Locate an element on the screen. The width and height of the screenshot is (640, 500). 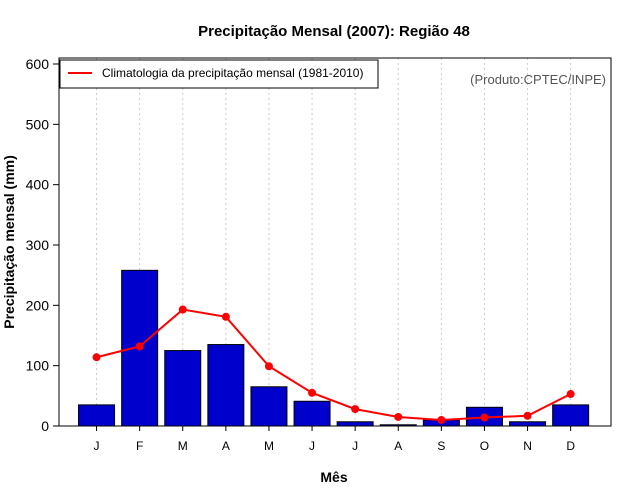
y-axis: 0 100 200 300 400 500 600 is located at coordinates (42, 245).